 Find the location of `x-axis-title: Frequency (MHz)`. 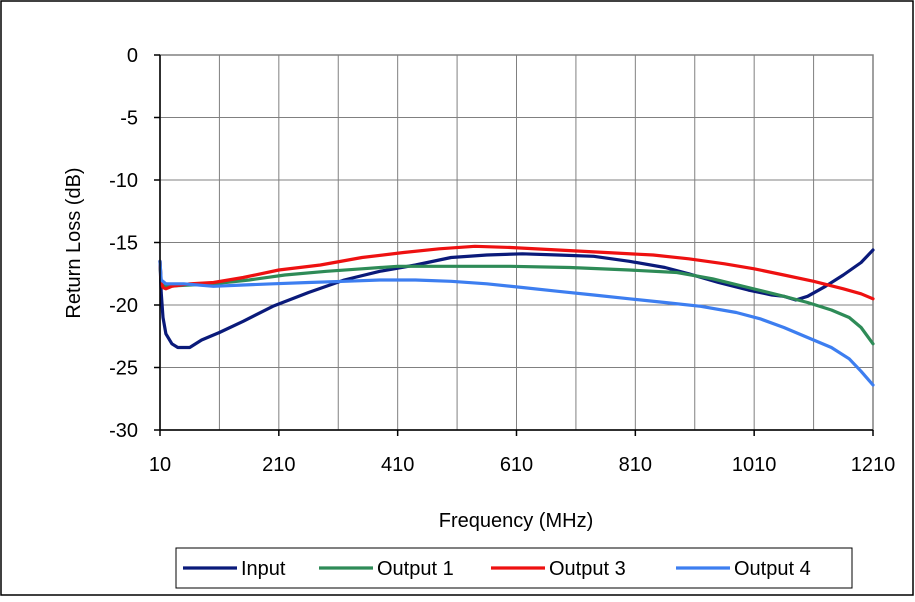

x-axis-title: Frequency (MHz) is located at coordinates (516, 521).